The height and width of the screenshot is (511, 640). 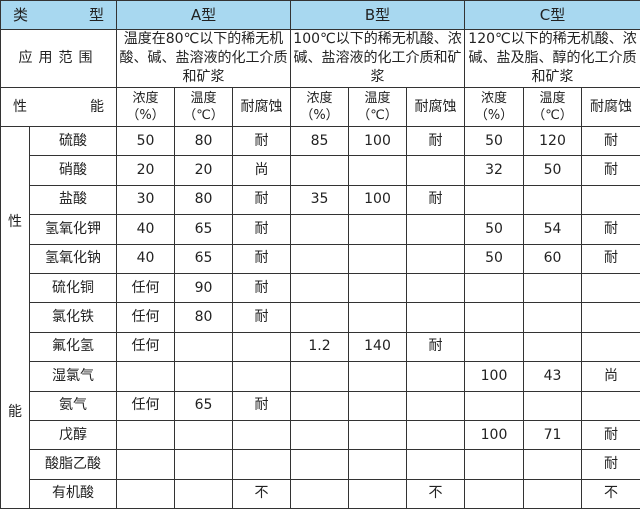 I want to click on application-a: 温度在80℃以下的稀无机酸、碱、盐溶液的化工介质和矿浆, so click(x=203, y=58).